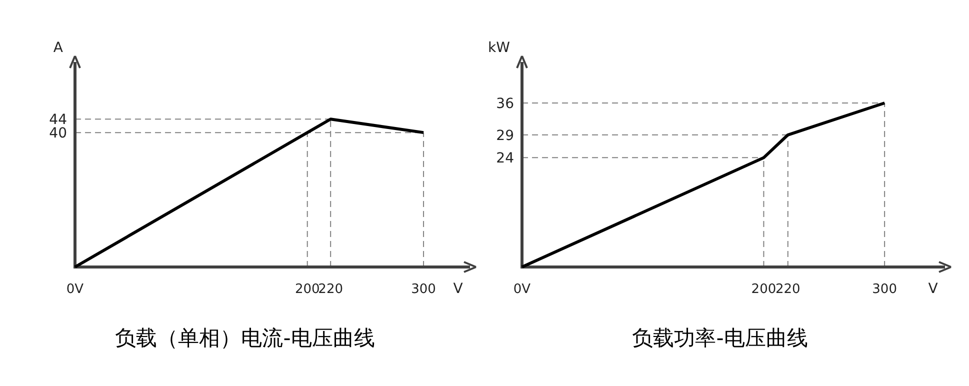  I want to click on y-tick-label: 40, so click(58, 134).